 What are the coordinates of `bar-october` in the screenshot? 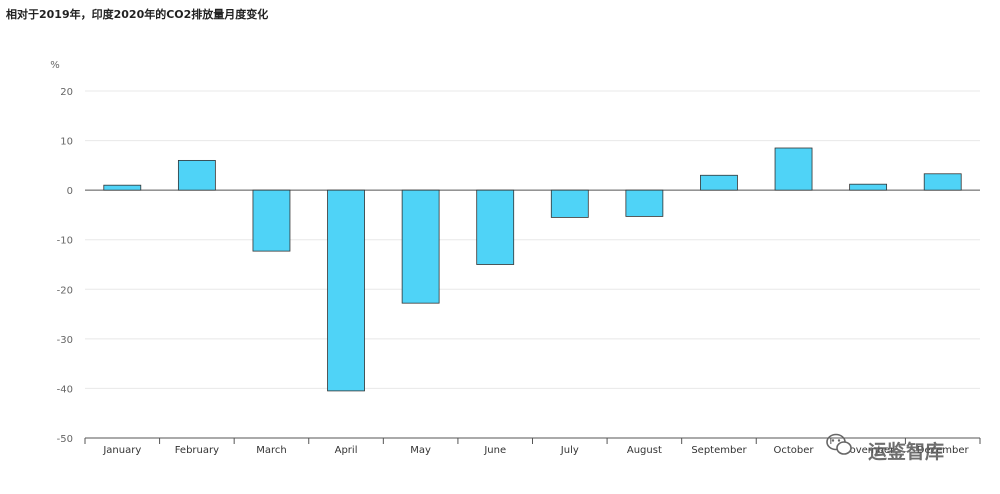 It's located at (793, 169).